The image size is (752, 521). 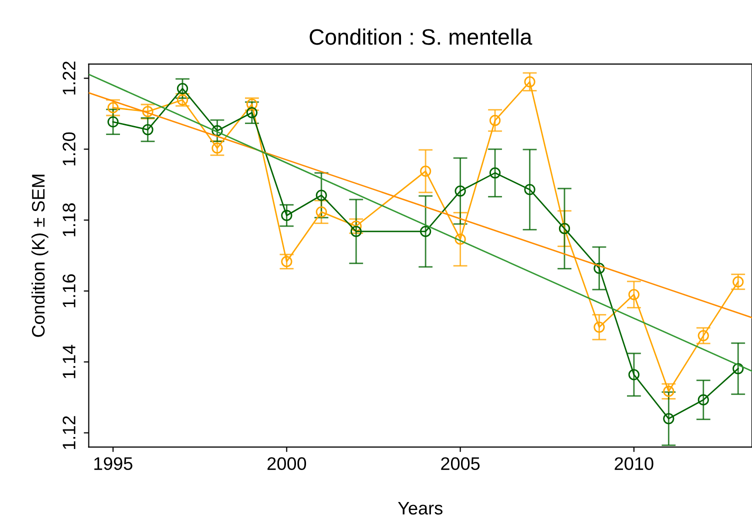 What do you see at coordinates (69, 433) in the screenshot?
I see `y-tick-label: 1.12` at bounding box center [69, 433].